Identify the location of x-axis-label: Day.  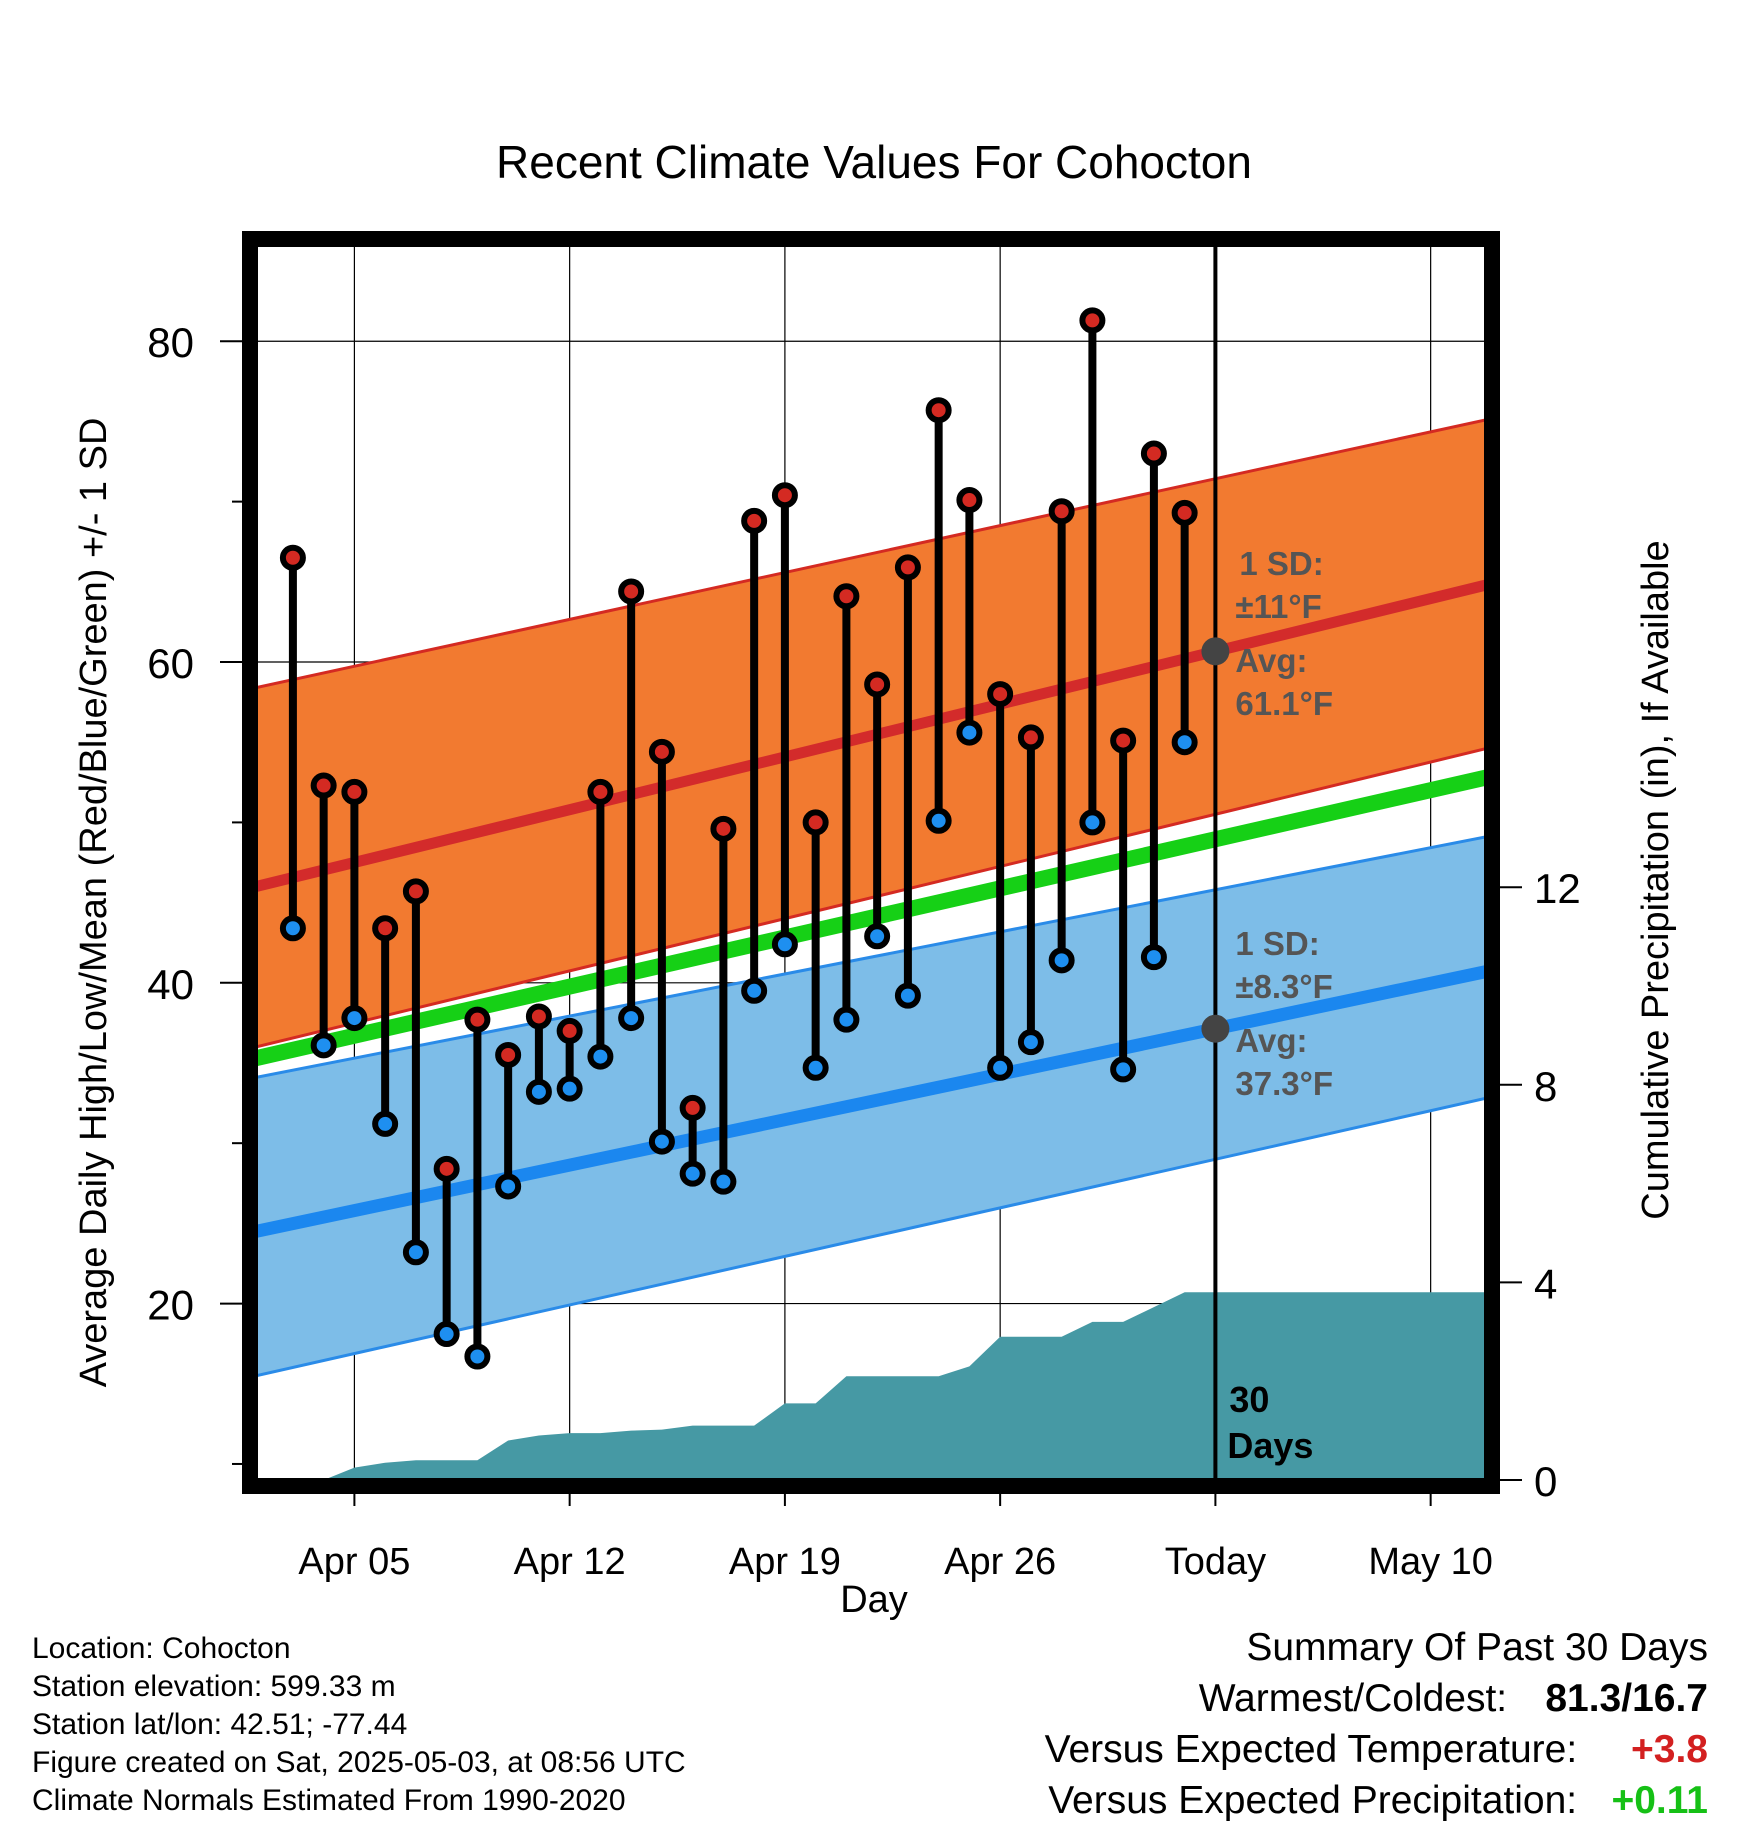
(874, 1599).